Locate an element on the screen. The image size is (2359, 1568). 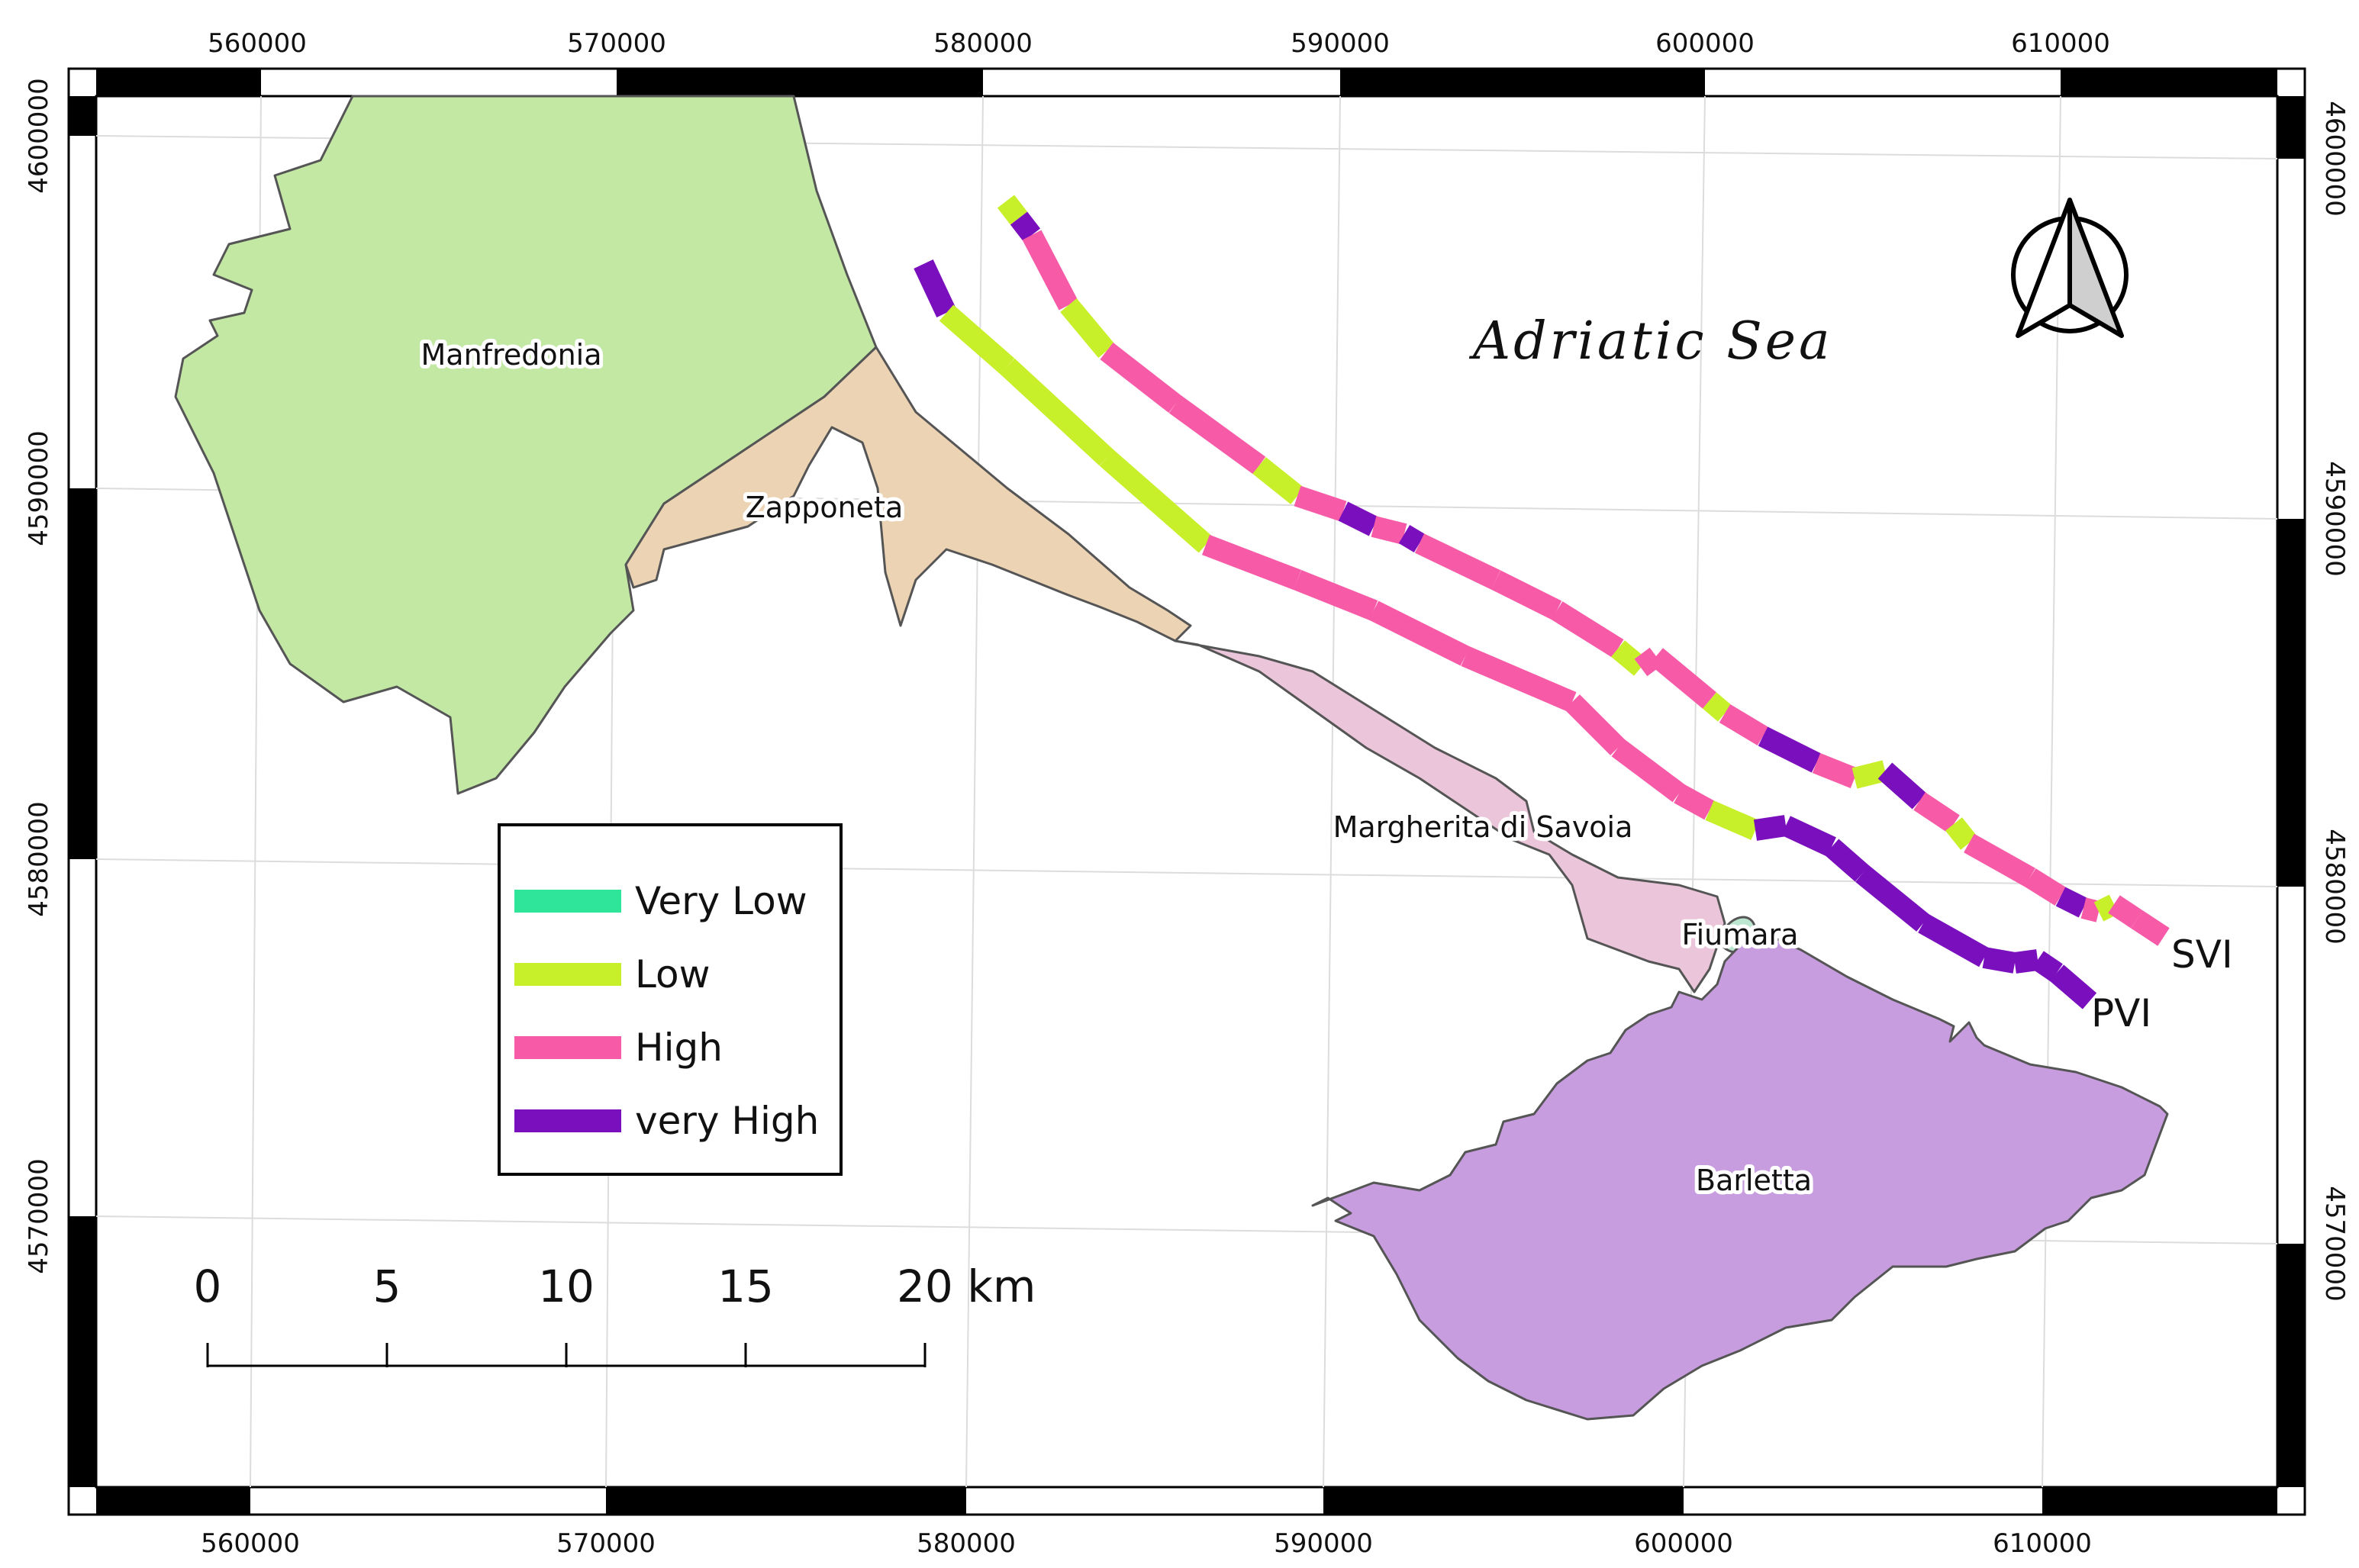
x-tick-bottom: 610000 is located at coordinates (2042, 1543).